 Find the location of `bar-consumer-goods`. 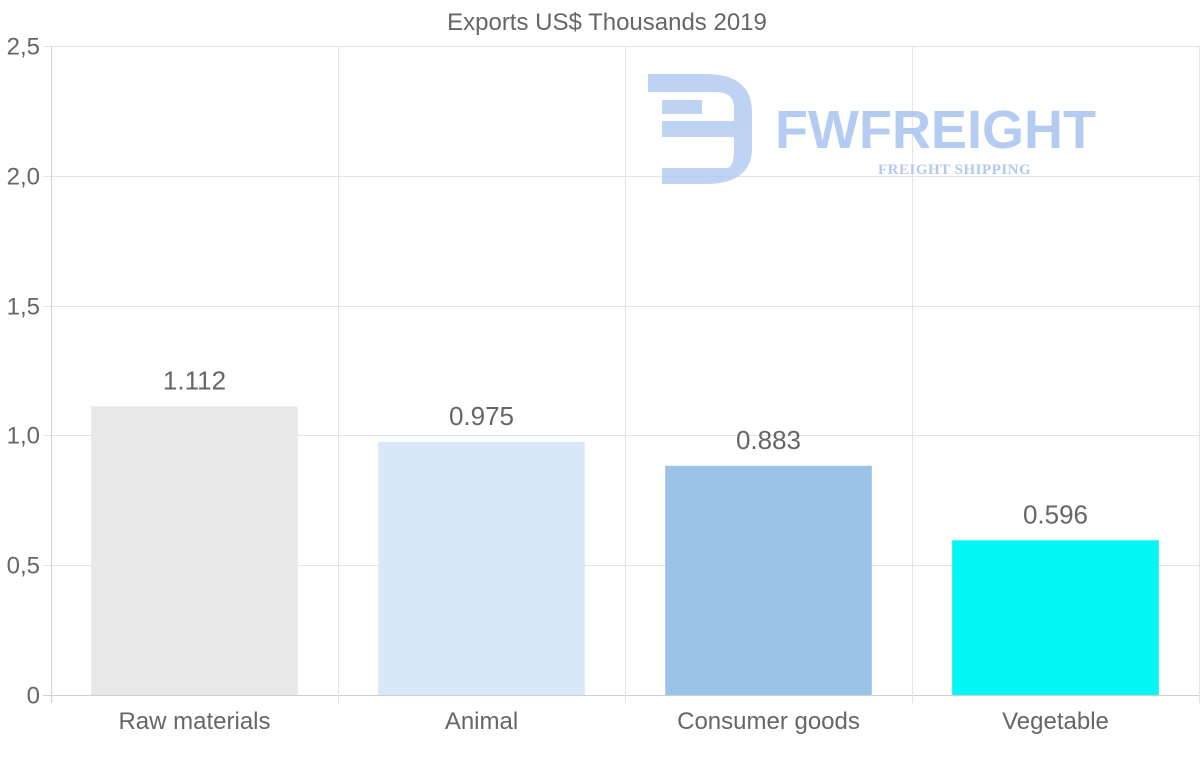

bar-consumer-goods is located at coordinates (768, 580).